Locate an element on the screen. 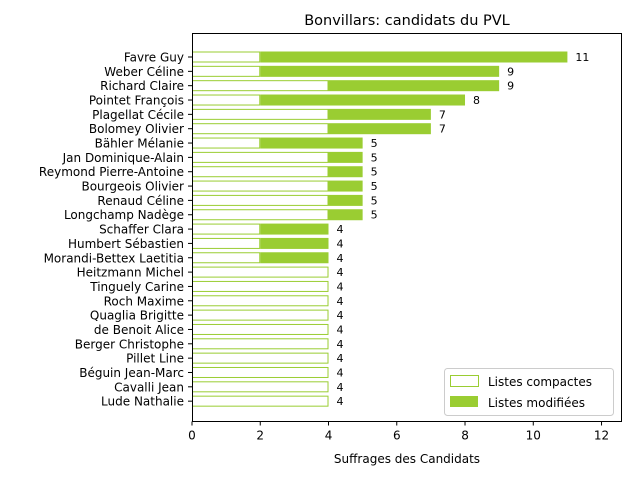  legend: Listes compactes Listes modifiées is located at coordinates (529, 392).